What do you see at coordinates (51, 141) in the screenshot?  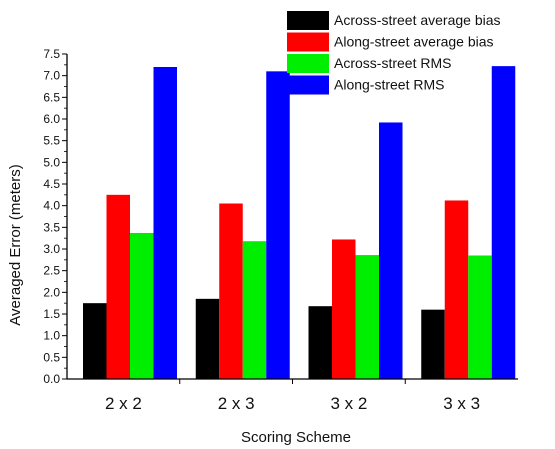 I see `y-tick-label: 5.5` at bounding box center [51, 141].